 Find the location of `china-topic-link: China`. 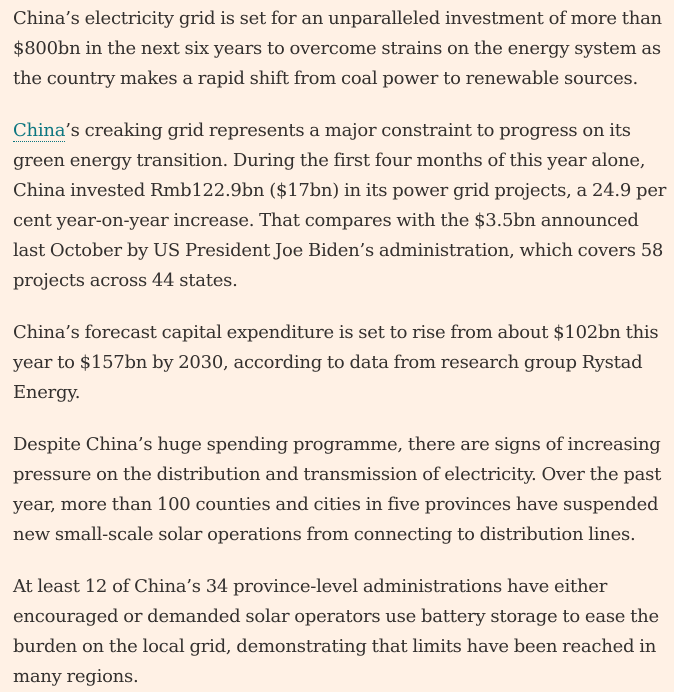

china-topic-link: China is located at coordinates (39, 131).